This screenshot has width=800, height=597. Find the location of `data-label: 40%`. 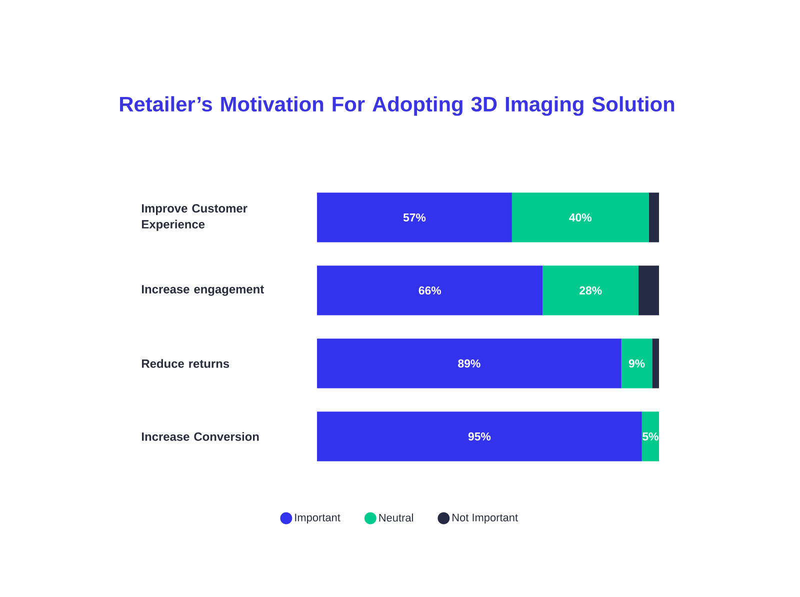

data-label: 40% is located at coordinates (580, 217).